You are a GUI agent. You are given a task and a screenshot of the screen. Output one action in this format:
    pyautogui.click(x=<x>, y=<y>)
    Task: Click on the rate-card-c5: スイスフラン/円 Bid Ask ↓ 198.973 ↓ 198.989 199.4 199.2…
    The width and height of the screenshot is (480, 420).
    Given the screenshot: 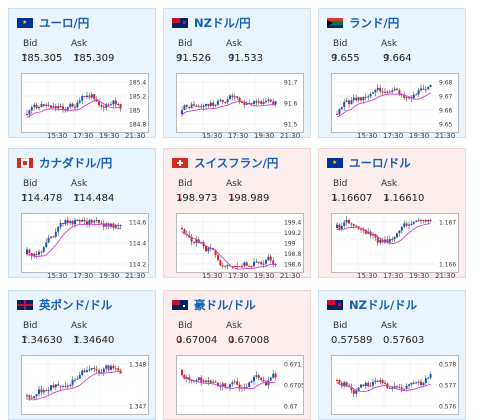 What is the action you would take?
    pyautogui.click(x=237, y=214)
    